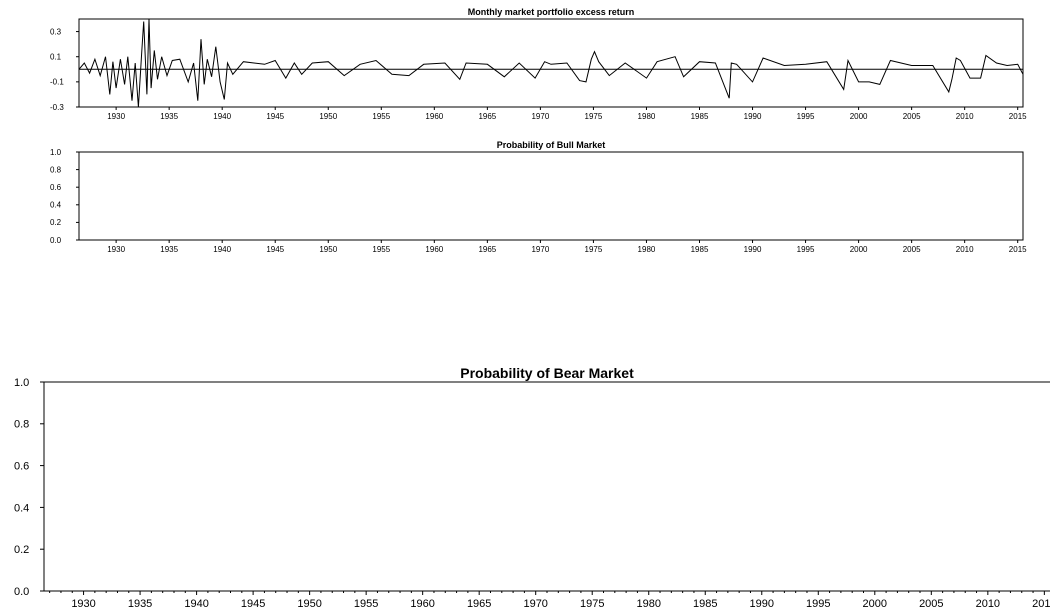 Image resolution: width=1050 pixels, height=616 pixels. Describe the element at coordinates (57, 107) in the screenshot. I see `y-tick-label: -0.3` at that location.